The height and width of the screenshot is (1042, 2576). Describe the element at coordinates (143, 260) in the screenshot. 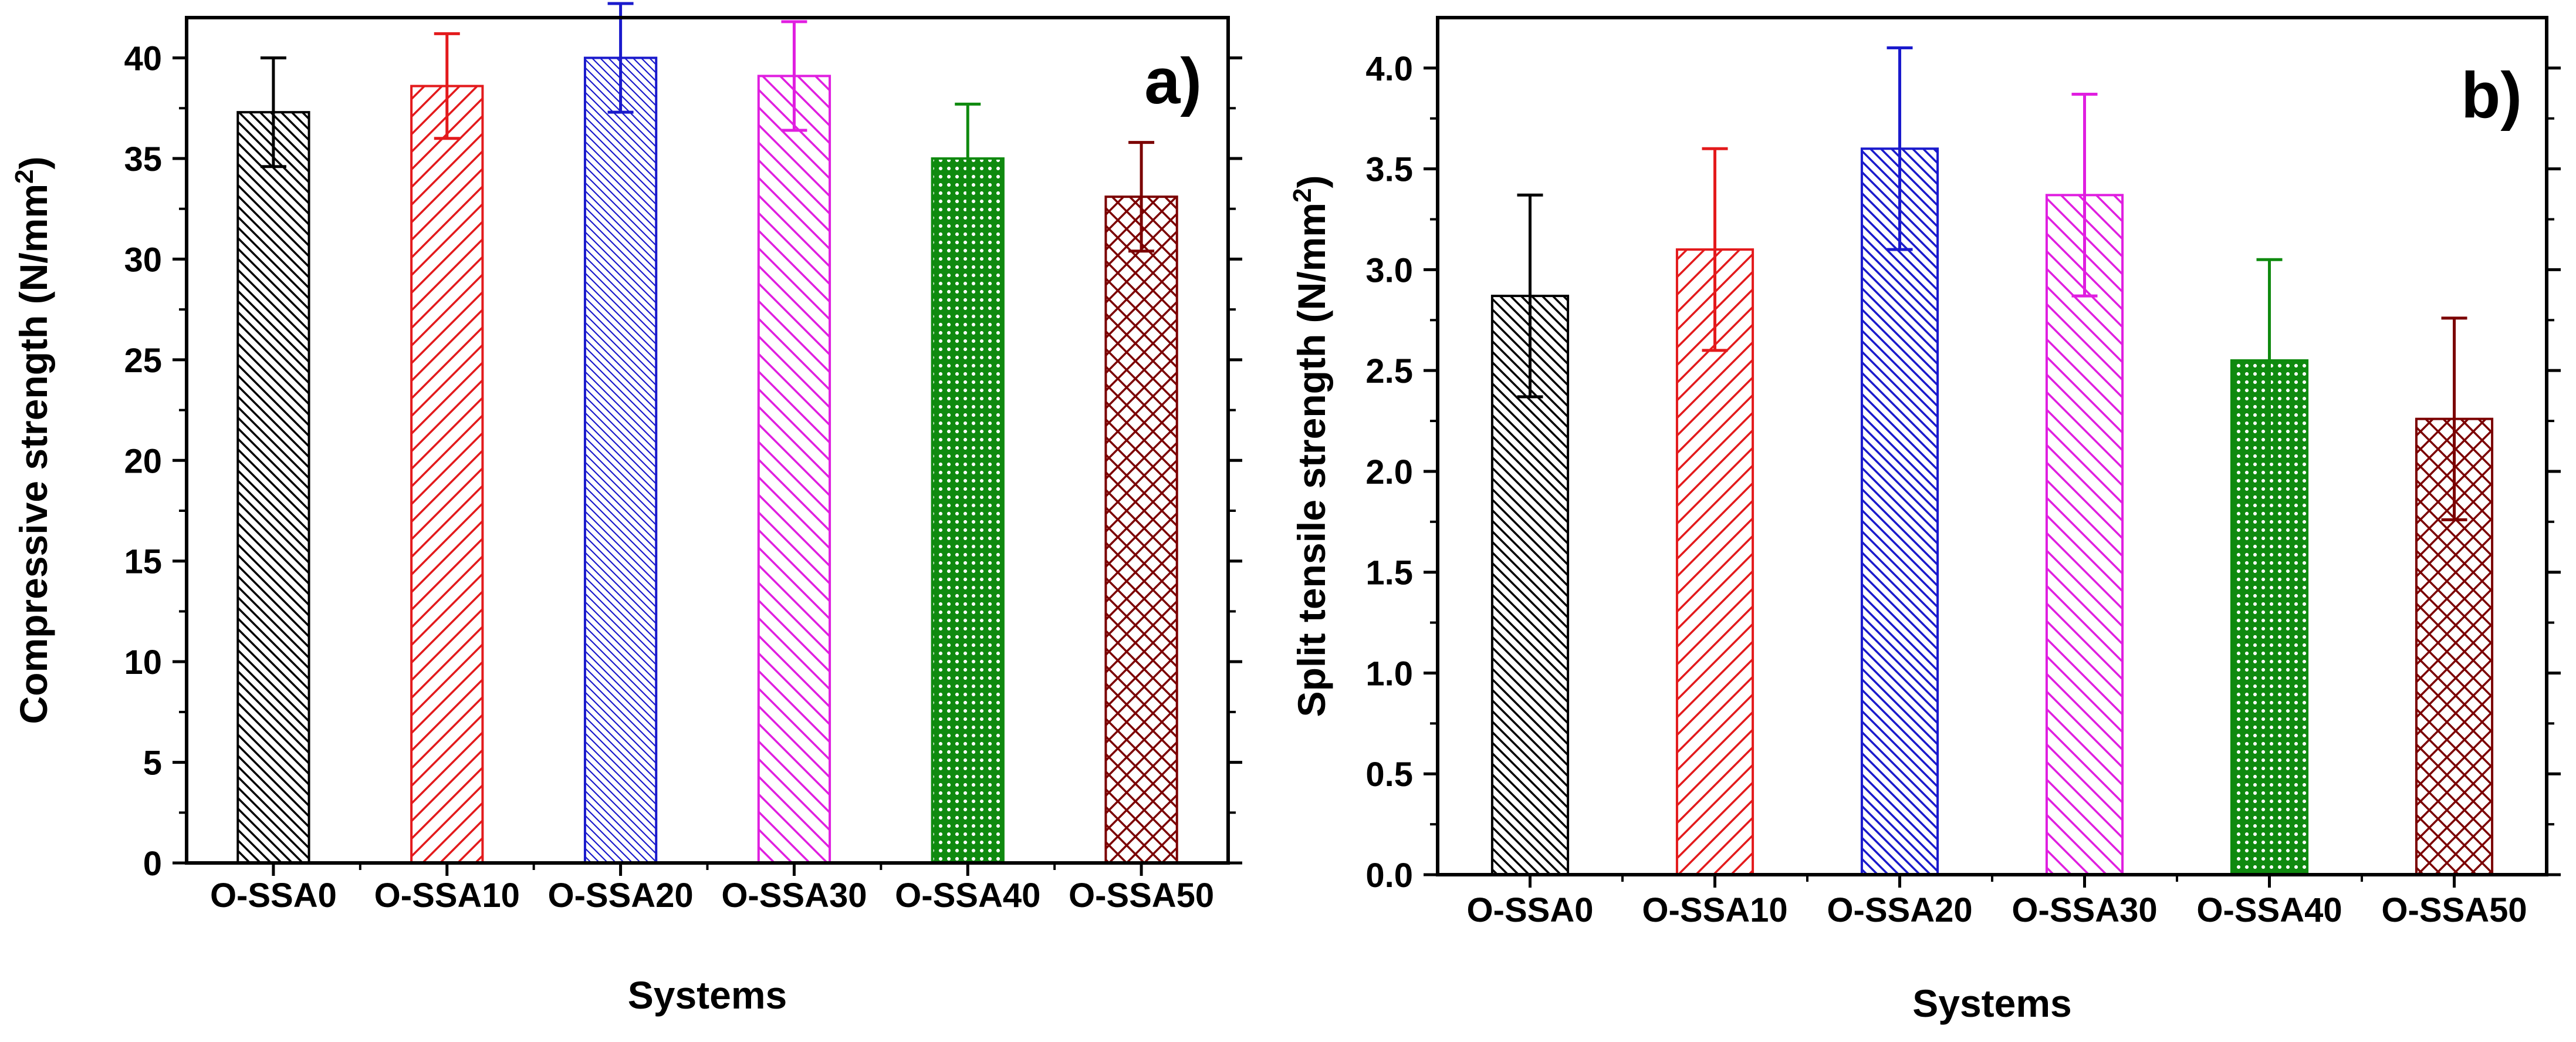

I see `y-tick-label: 30` at that location.